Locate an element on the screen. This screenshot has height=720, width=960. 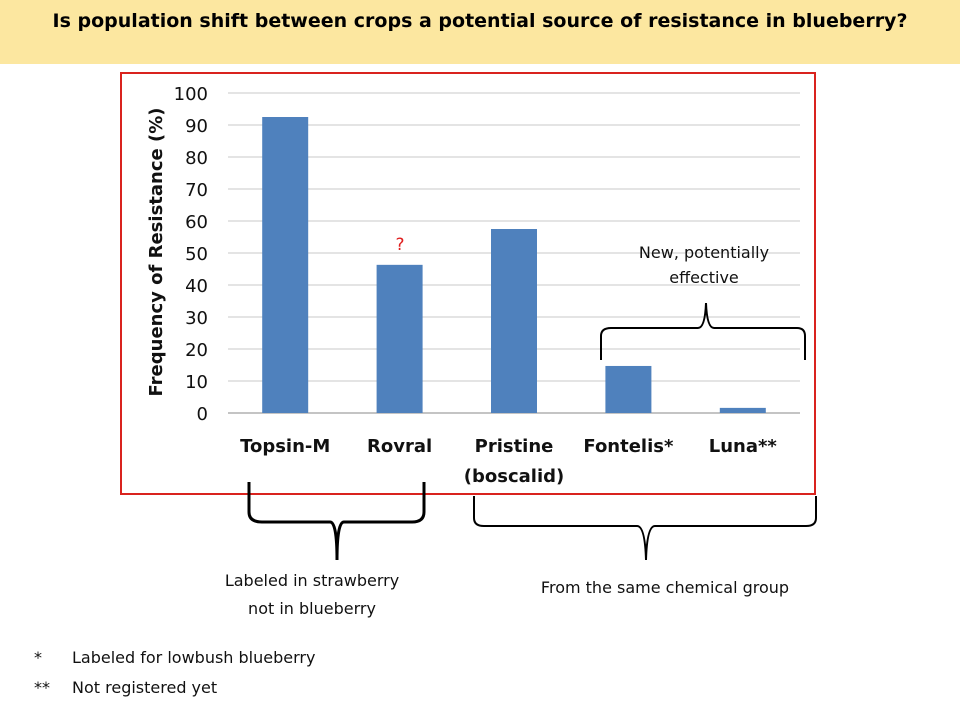
x-tick-label: Topsin-M is located at coordinates (285, 446).